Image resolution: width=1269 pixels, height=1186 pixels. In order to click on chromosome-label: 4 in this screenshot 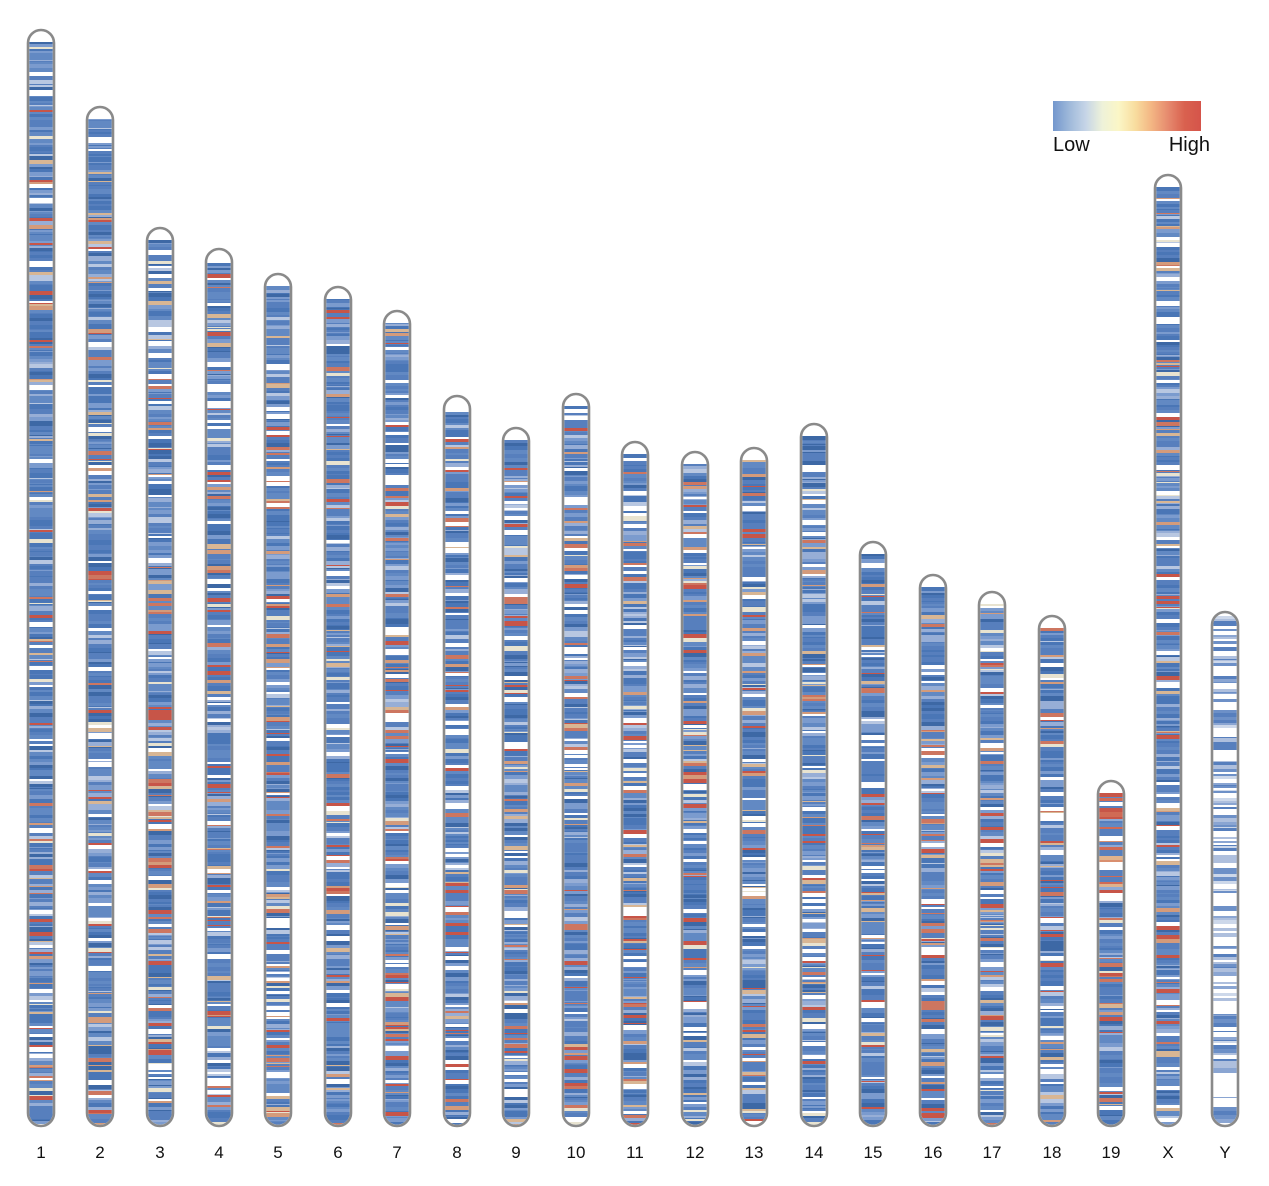, I will do `click(218, 1152)`.